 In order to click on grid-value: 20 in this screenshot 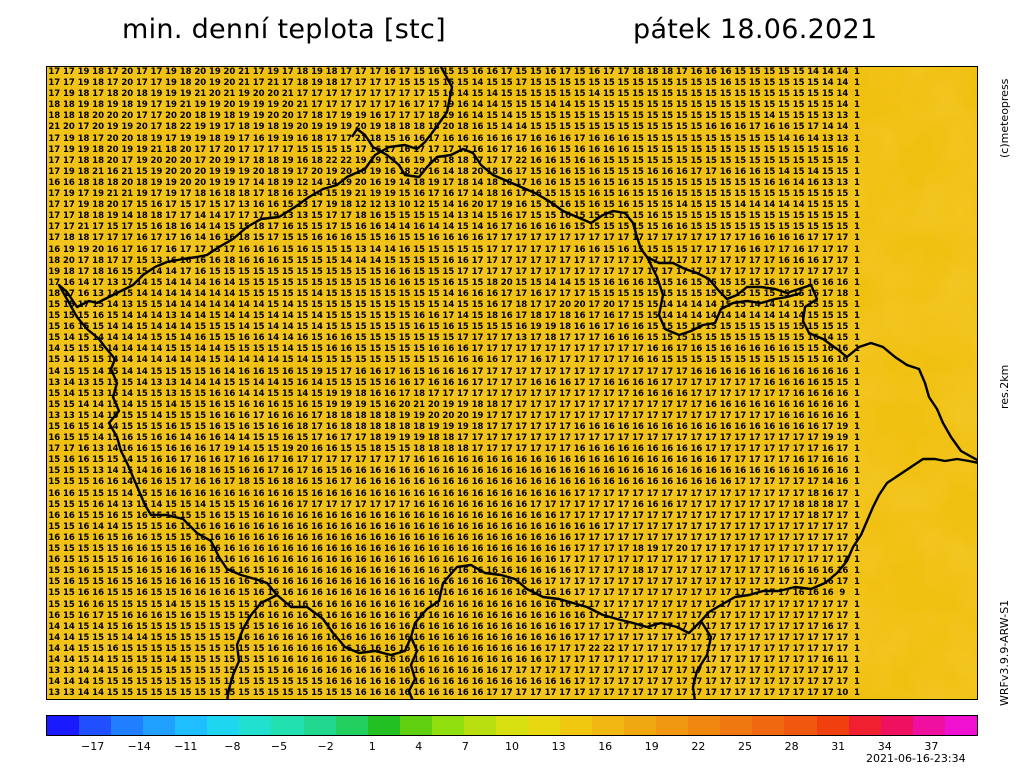, I will do `click(477, 205)`.